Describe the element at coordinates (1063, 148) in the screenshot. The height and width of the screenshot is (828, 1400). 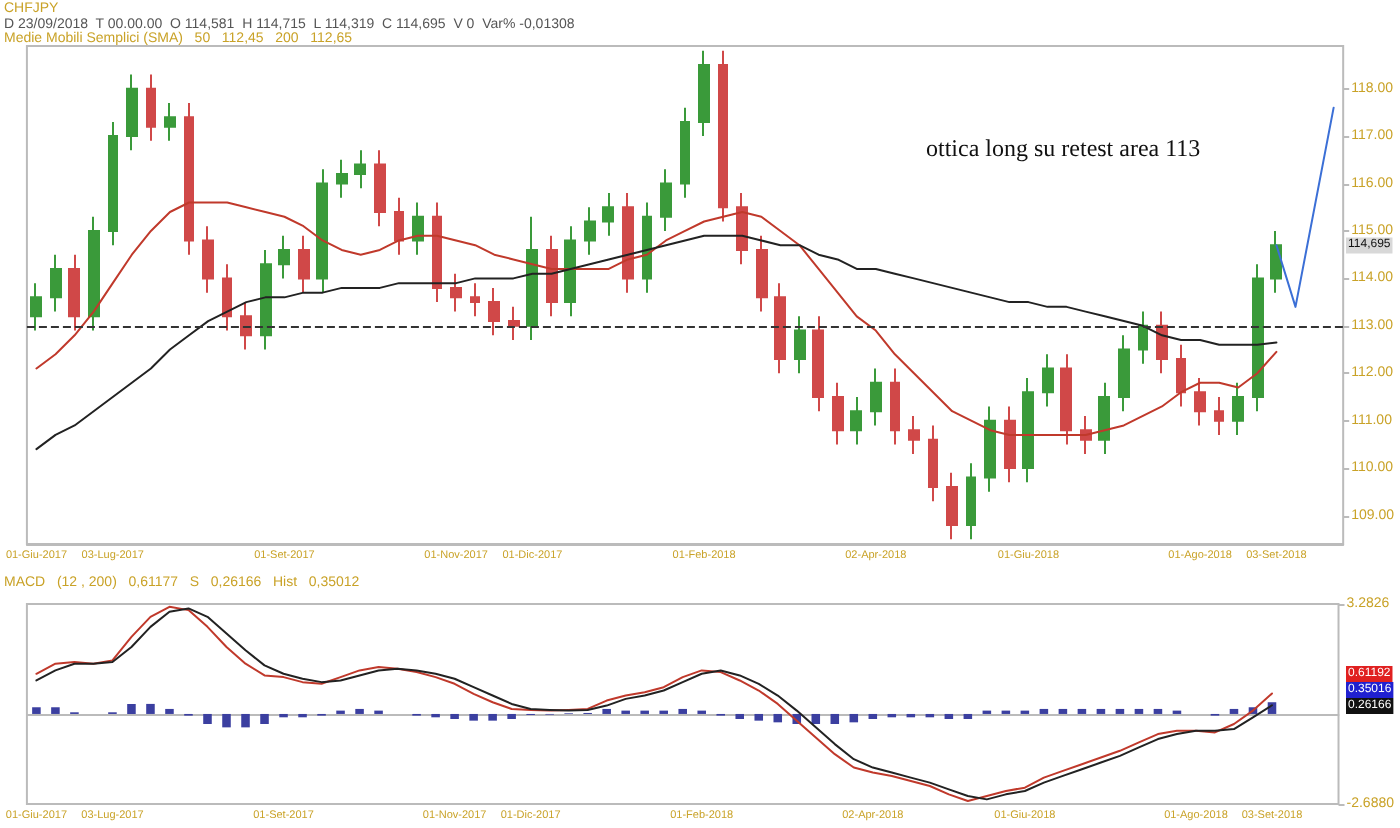
I see `annotation: ottica long su retest area 113` at that location.